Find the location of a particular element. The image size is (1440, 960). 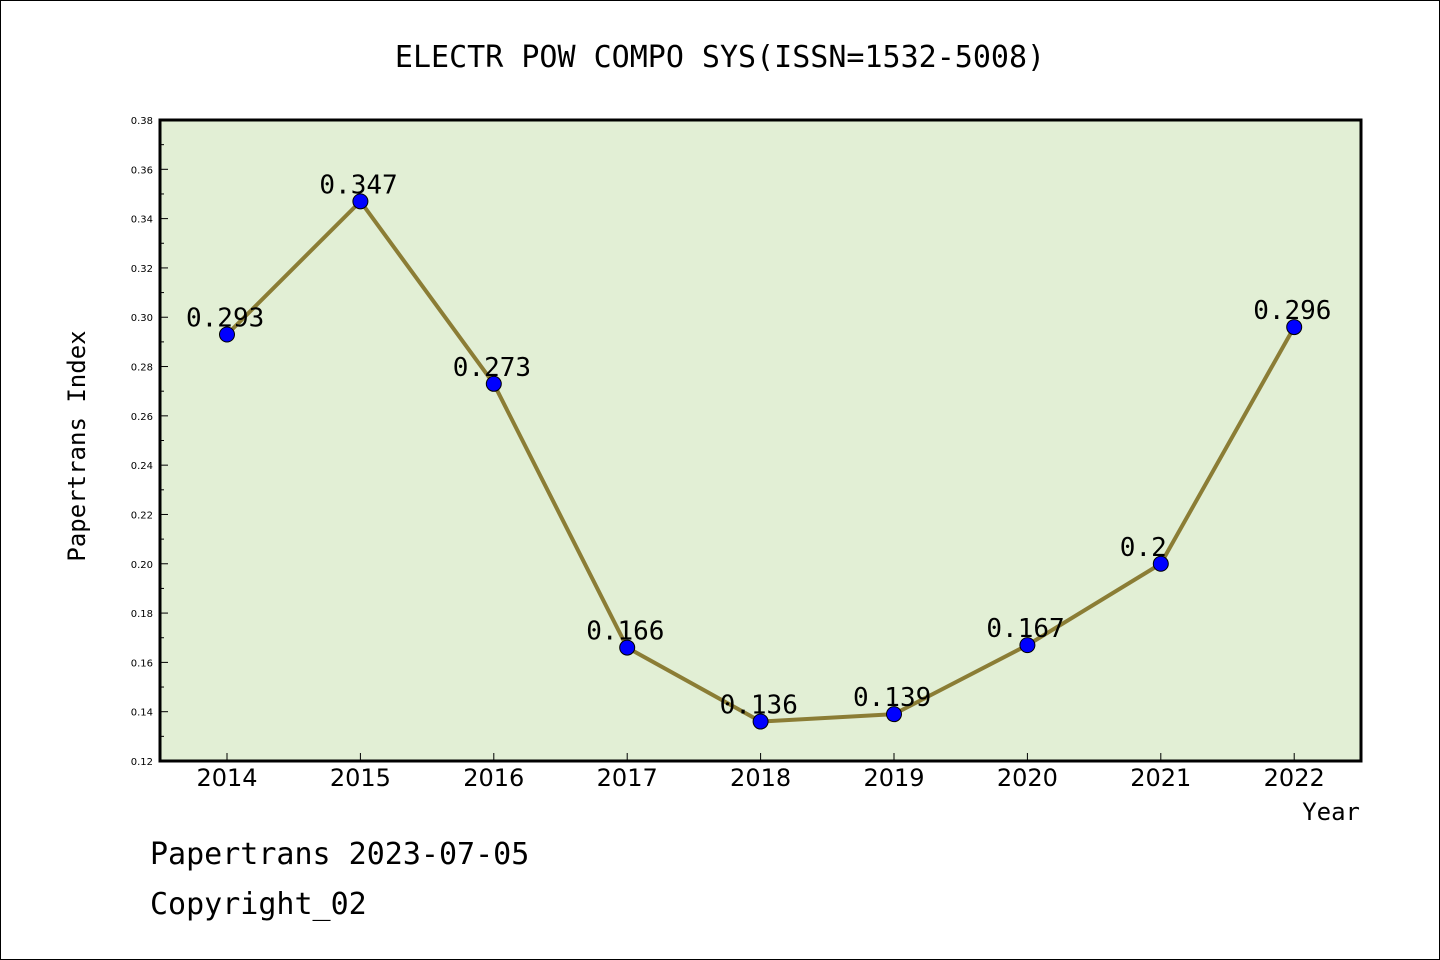

data-label: 0.296 is located at coordinates (1292, 311).